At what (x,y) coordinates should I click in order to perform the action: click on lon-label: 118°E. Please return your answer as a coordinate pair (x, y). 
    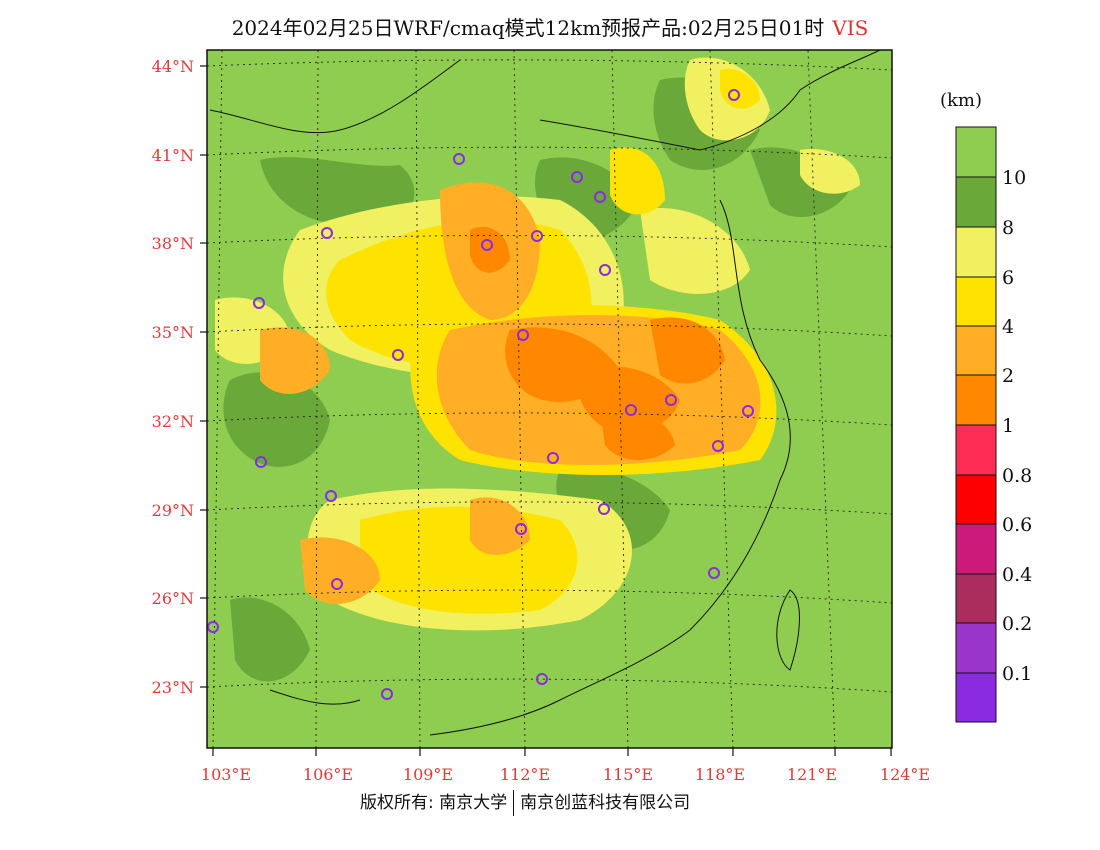
    Looking at the image, I should click on (720, 774).